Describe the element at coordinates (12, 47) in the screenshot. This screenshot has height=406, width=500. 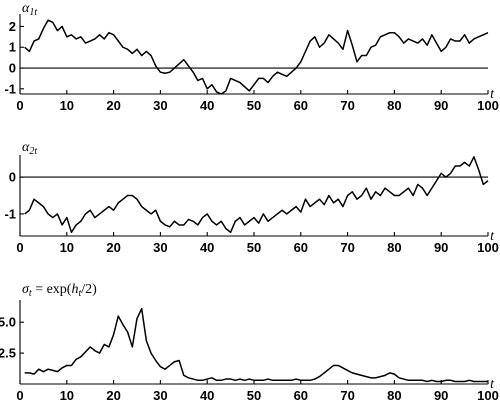
I see `y-tick-label: 1` at that location.